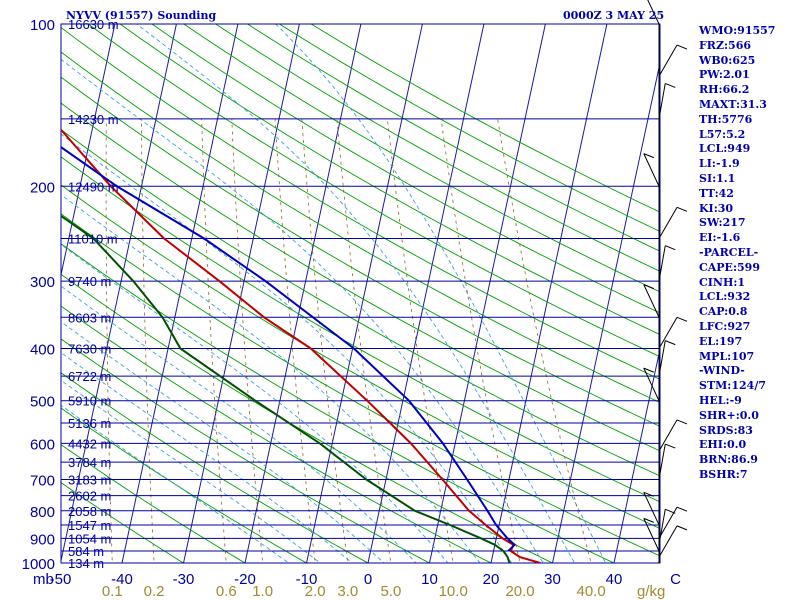 The width and height of the screenshot is (800, 600). I want to click on mixing-ratio-label: 5.0, so click(390, 591).